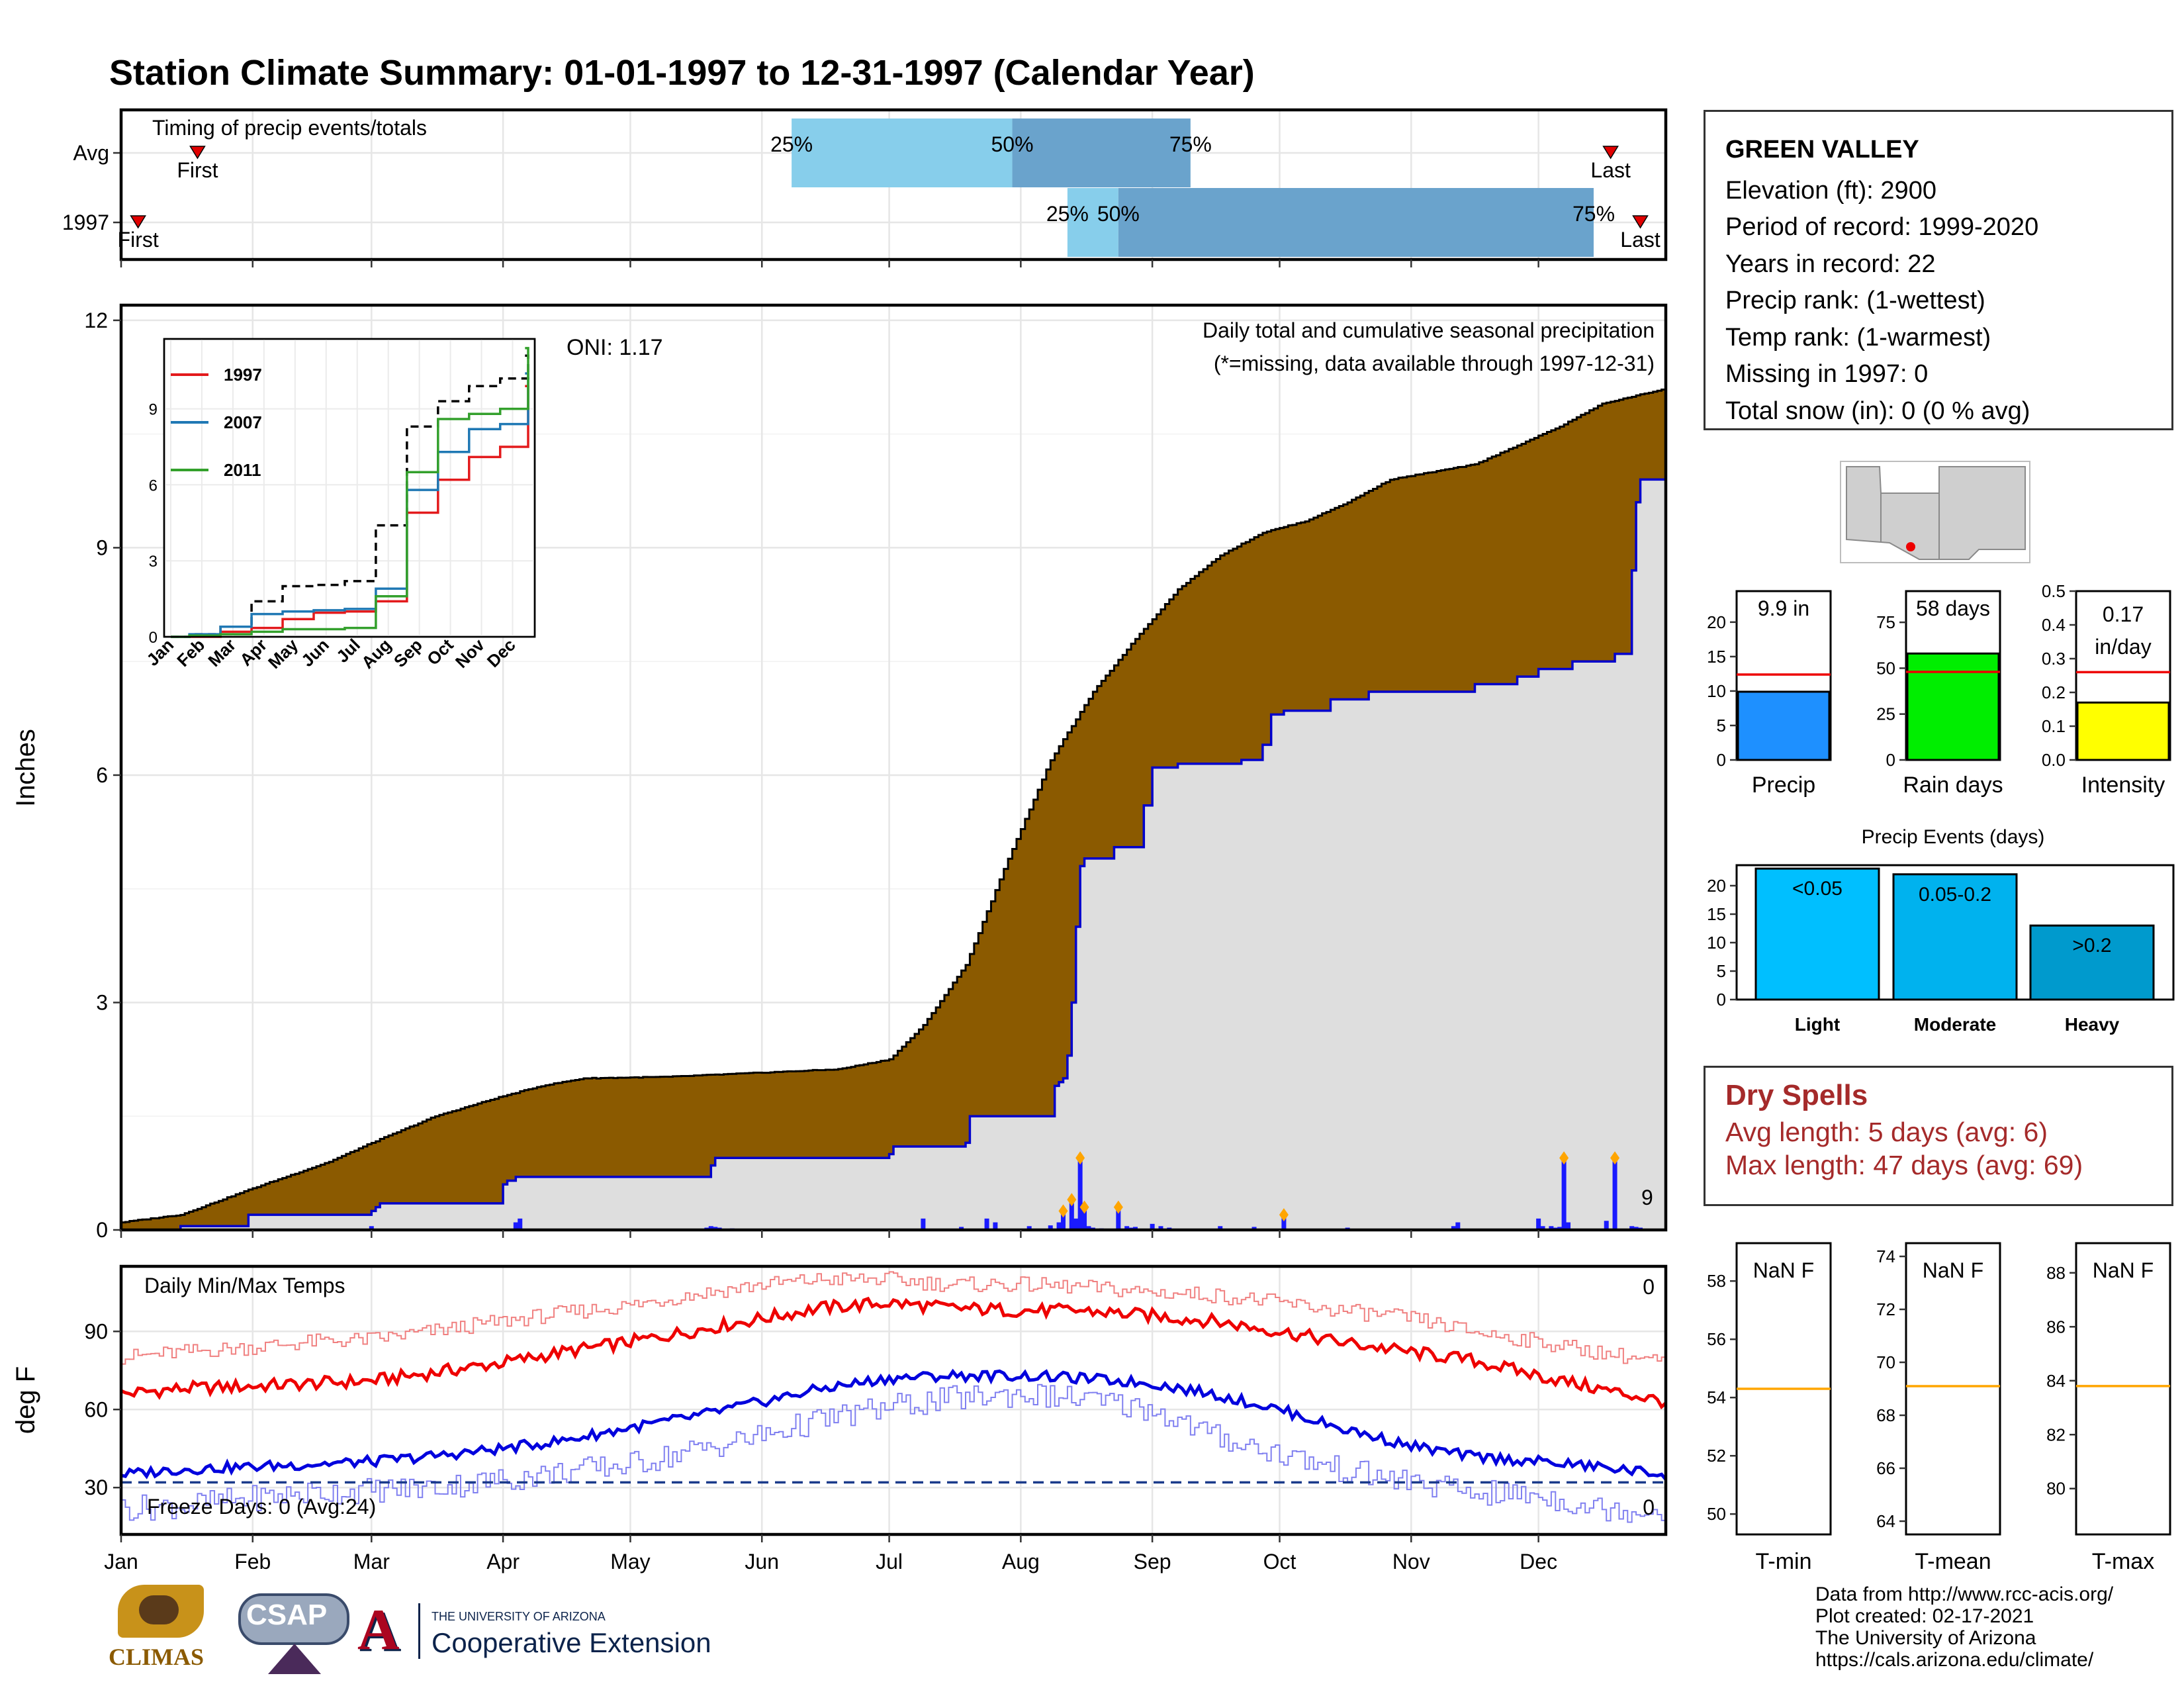 The image size is (2184, 1688). Describe the element at coordinates (1716, 691) in the screenshot. I see `mini-bar-tick-label: 10` at that location.